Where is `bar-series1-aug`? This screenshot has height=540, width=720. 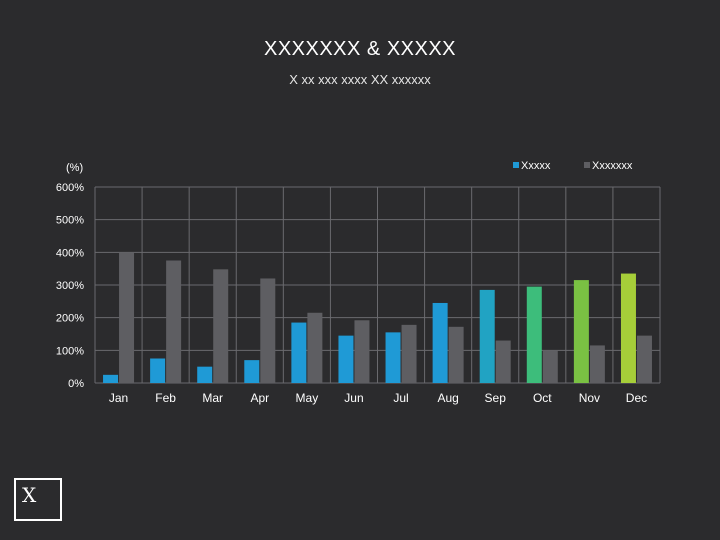 bar-series1-aug is located at coordinates (440, 342).